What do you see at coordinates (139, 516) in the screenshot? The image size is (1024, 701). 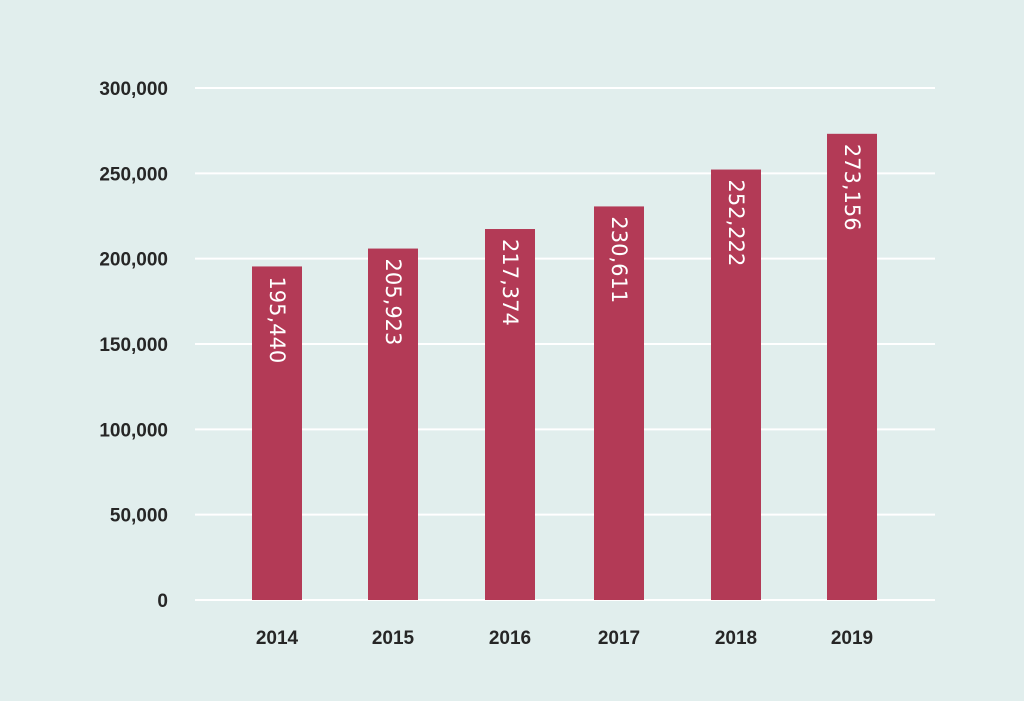 I see `y-tick-label: 50,000` at bounding box center [139, 516].